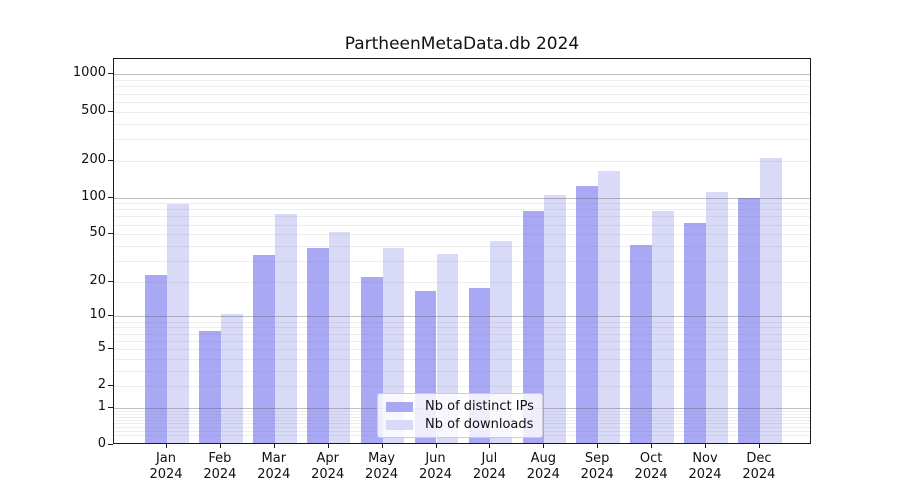 The image size is (900, 500). Describe the element at coordinates (274, 466) in the screenshot. I see `x-tick-label: Mar 2024` at that location.